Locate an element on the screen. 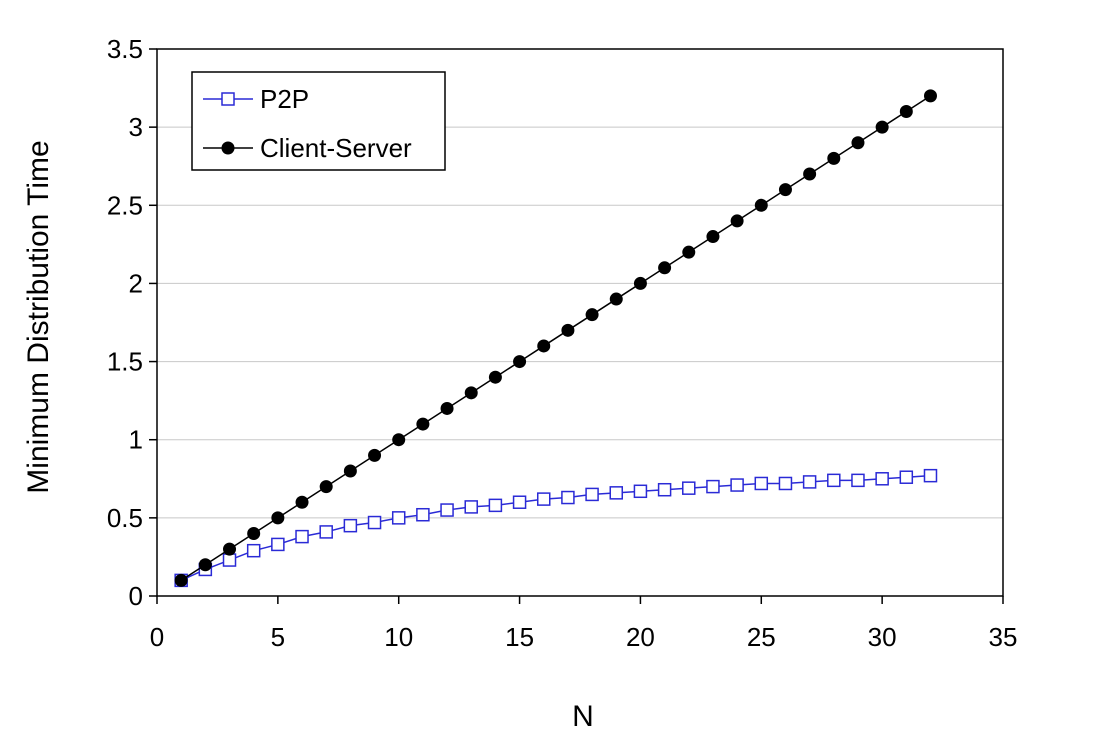  x-tick-label: 20 is located at coordinates (640, 637).